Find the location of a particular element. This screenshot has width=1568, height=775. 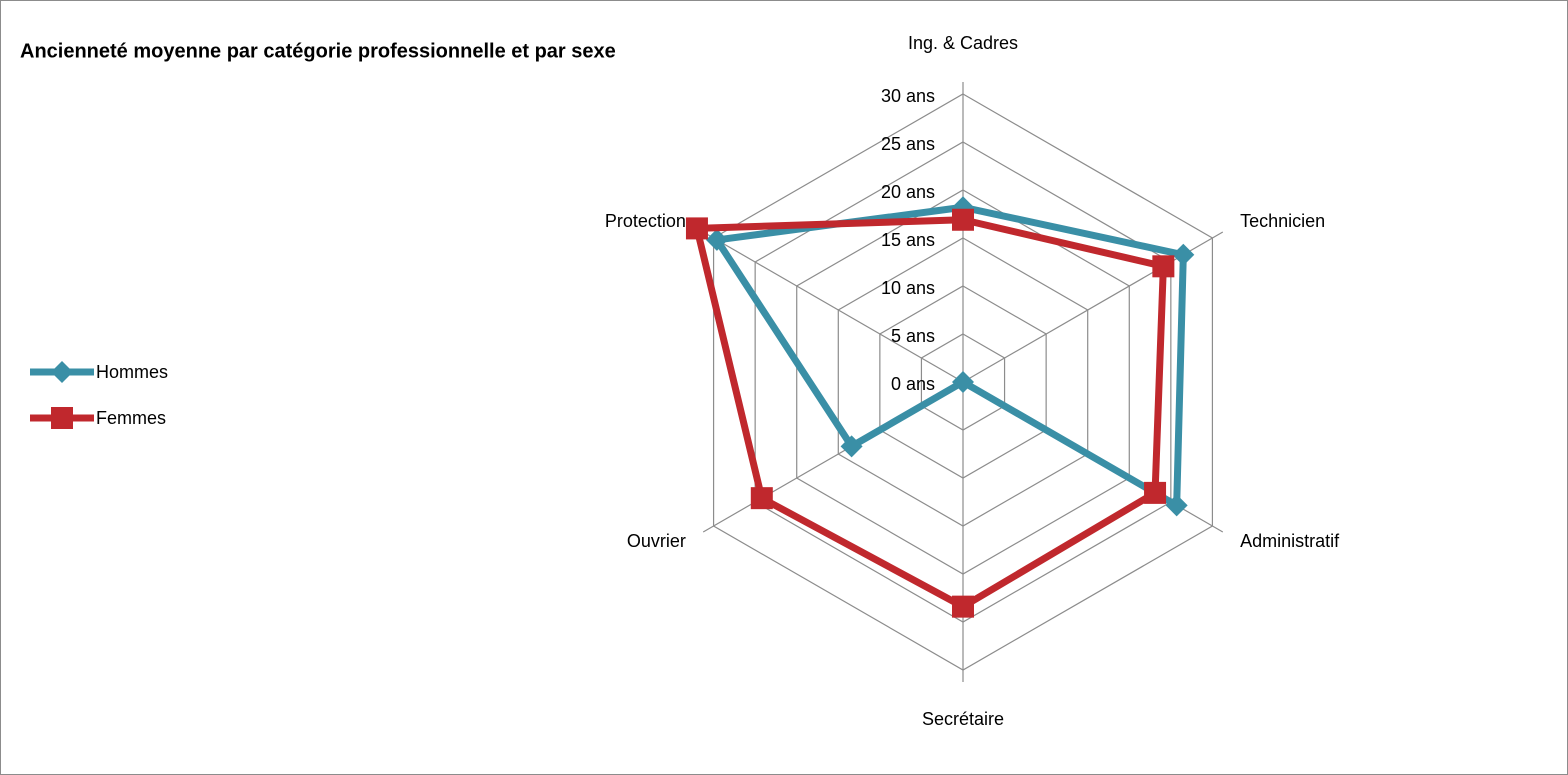

y-tick-label: 0 ans is located at coordinates (913, 384).